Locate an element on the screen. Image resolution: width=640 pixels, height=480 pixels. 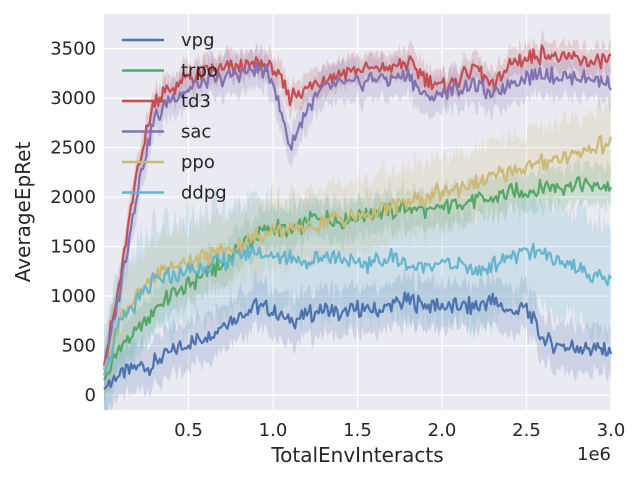
legend-label-ddpg: ddpg is located at coordinates (204, 193).